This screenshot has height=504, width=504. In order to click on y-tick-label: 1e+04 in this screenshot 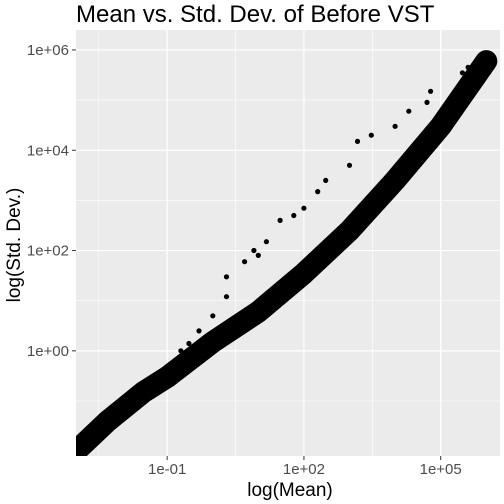, I will do `click(48, 150)`.